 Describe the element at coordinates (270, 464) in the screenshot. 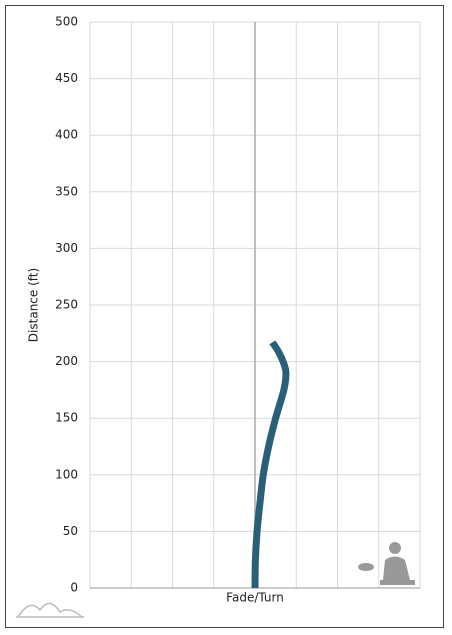

I see `flight-path` at that location.